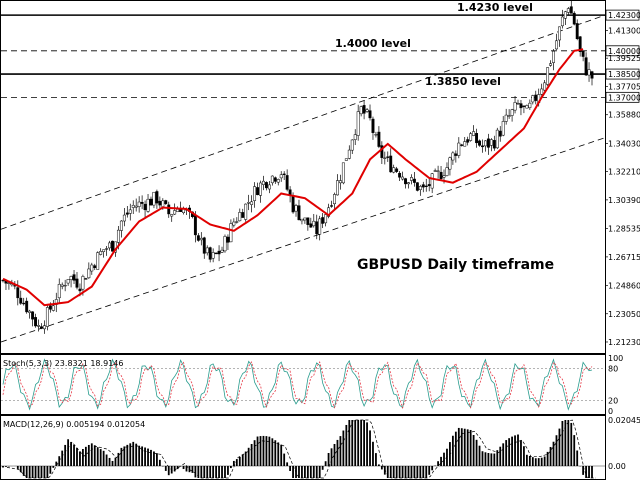 Image resolution: width=640 pixels, height=480 pixels. I want to click on macd-label: MACD(12,26,9) 0.005194 0.012054, so click(74, 424).